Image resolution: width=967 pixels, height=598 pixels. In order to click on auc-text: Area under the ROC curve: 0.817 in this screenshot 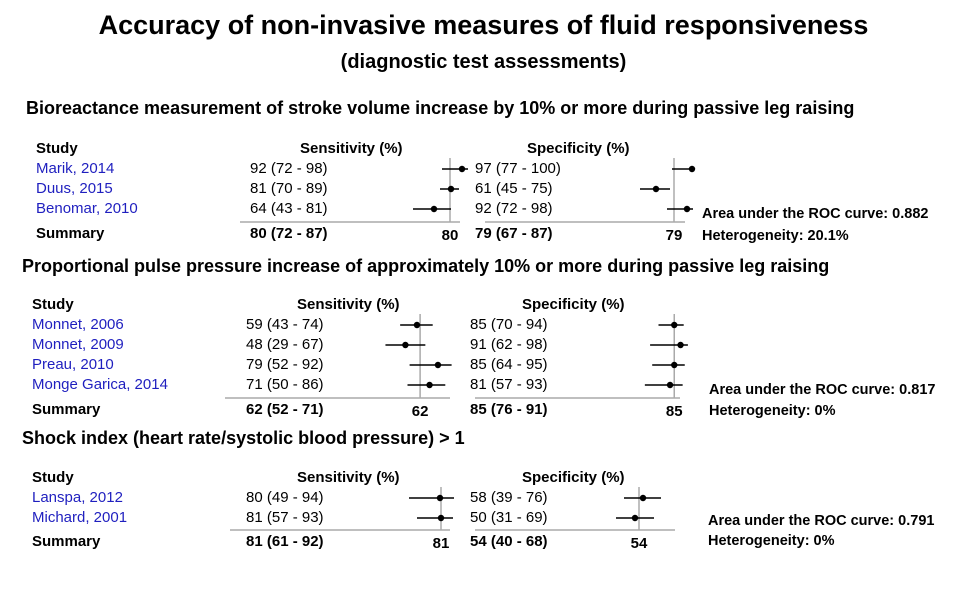, I will do `click(822, 390)`.